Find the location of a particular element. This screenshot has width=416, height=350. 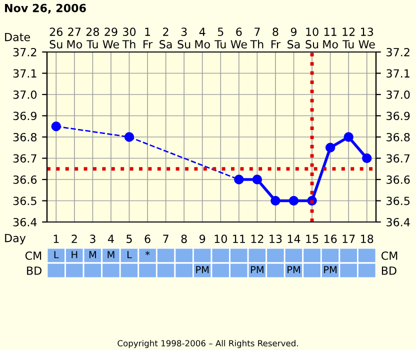

x-tick-label: 3 is located at coordinates (93, 239).